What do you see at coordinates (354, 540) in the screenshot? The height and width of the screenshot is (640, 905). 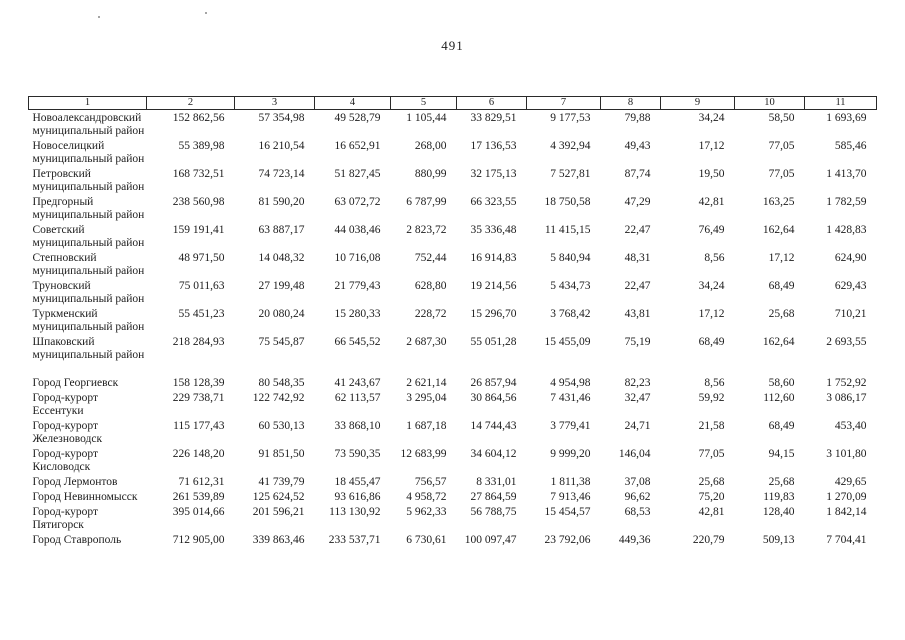 I see `value-cell: 233 537,71` at bounding box center [354, 540].